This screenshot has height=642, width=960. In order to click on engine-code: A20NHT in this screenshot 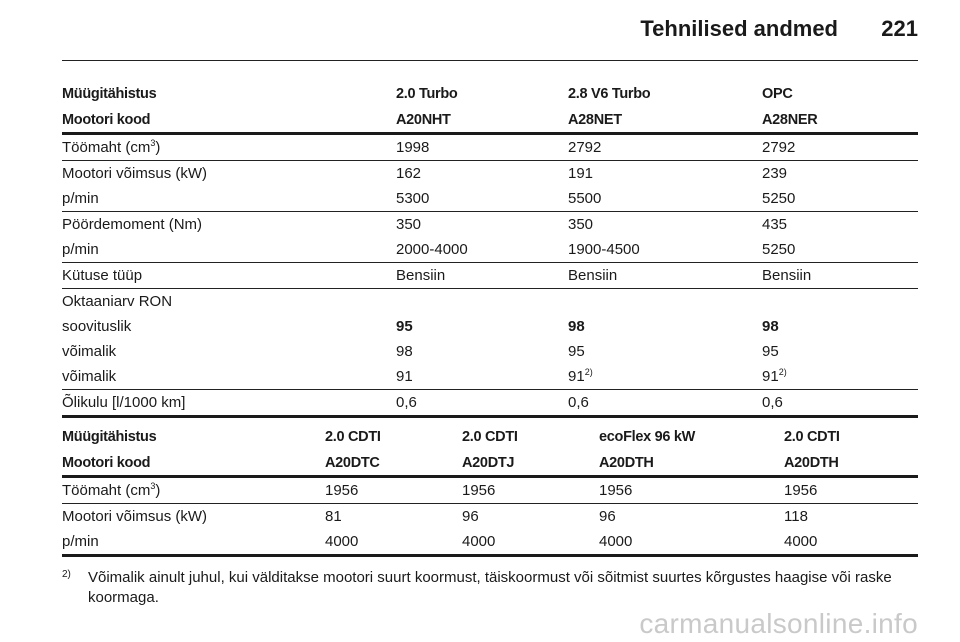, I will do `click(482, 121)`.